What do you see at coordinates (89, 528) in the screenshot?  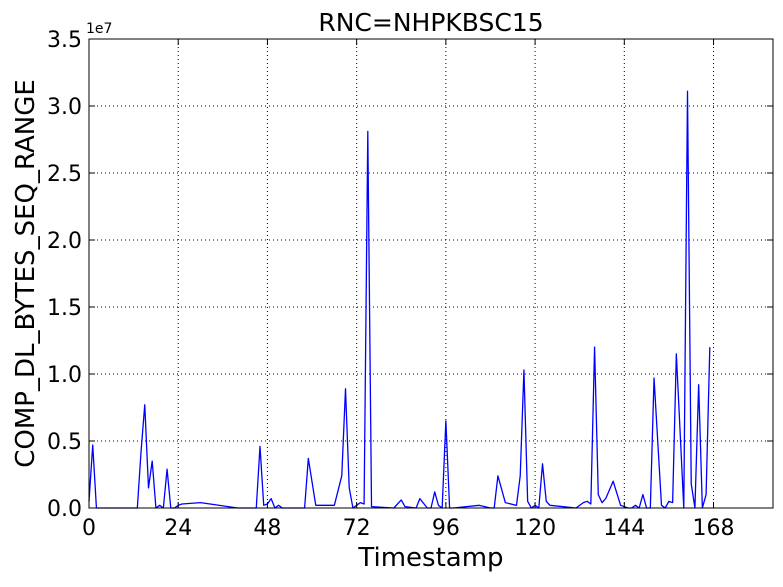 I see `x-tick-label: 0` at bounding box center [89, 528].